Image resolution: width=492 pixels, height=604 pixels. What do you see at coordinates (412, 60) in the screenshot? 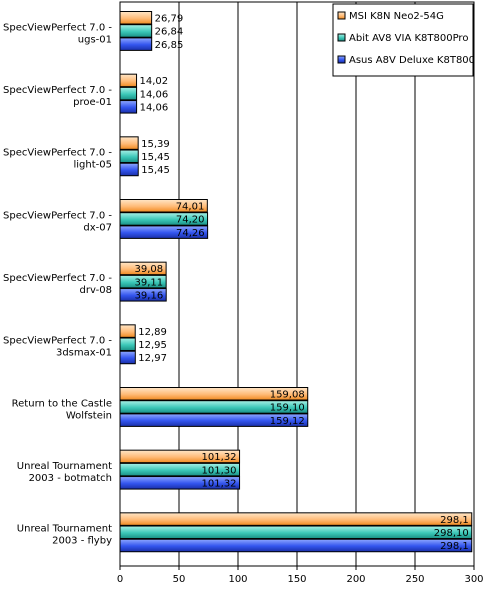
I see `legend-entry-2: Asus A8V Deluxe K8T800` at bounding box center [412, 60].